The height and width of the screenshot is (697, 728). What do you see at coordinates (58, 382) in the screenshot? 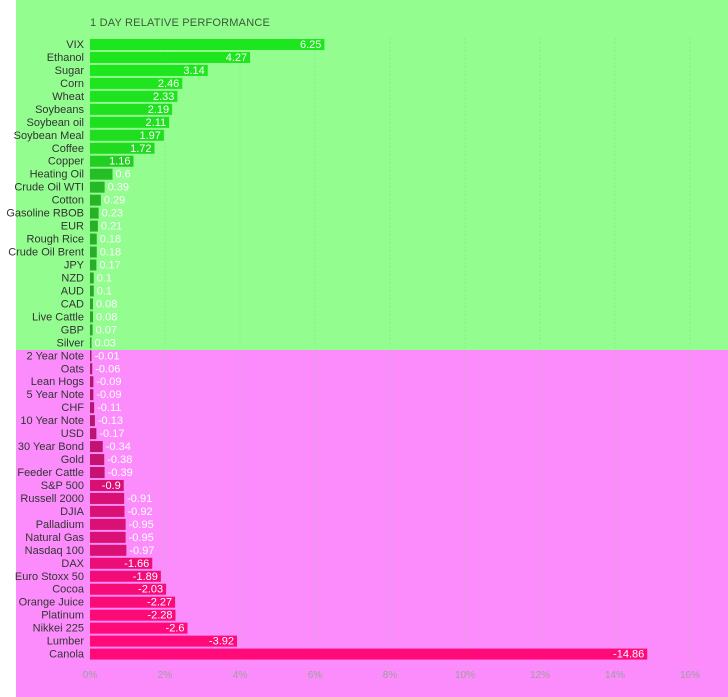
I see `category-label: Lean Hogs` at bounding box center [58, 382].